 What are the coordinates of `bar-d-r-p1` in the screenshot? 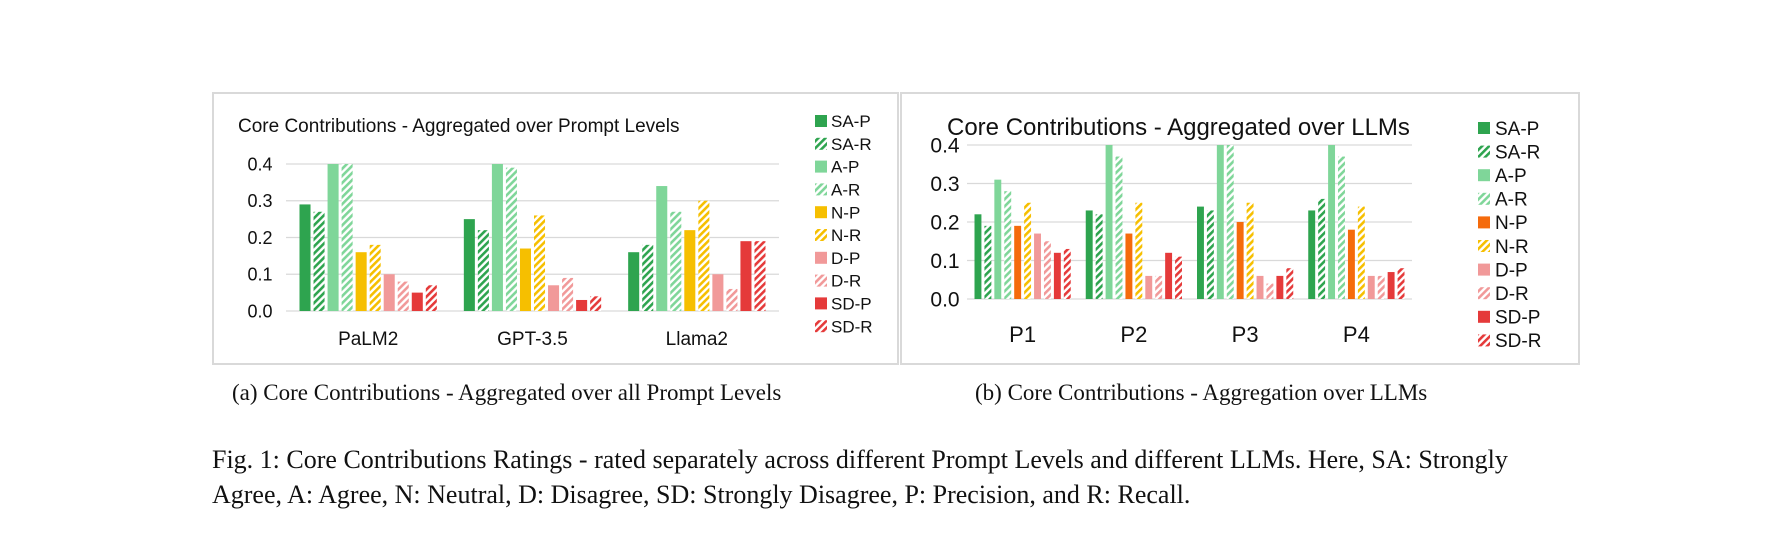 It's located at (1047, 270).